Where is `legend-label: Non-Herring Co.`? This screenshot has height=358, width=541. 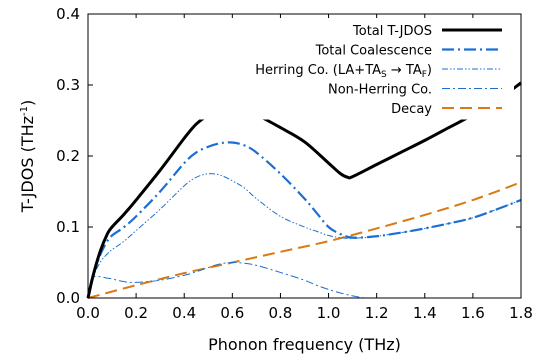 legend-label: Non-Herring Co. is located at coordinates (380, 90).